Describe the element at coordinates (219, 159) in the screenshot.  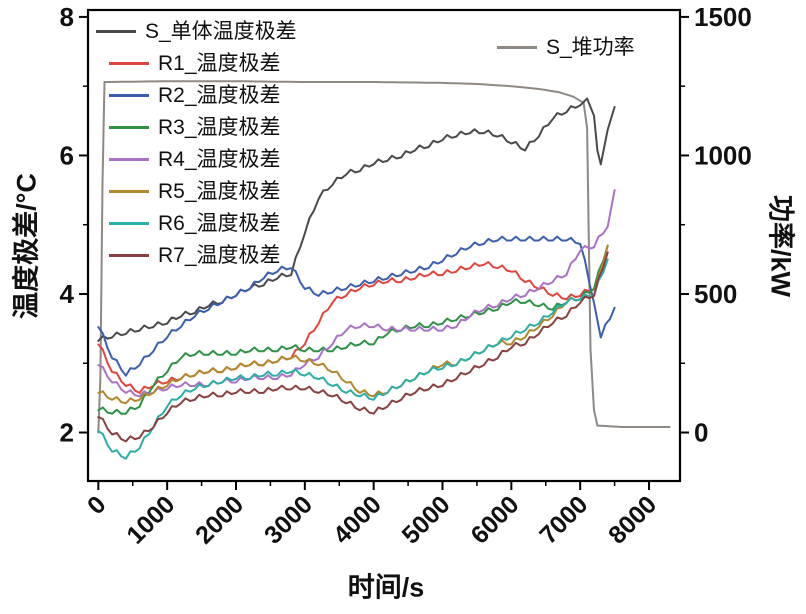
I see `legend-label: R4_温度极差` at that location.